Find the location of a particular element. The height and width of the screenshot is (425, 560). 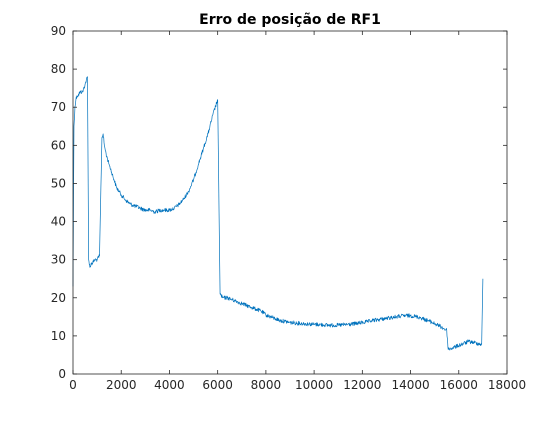

y-tick-label: 0 is located at coordinates (62, 374).